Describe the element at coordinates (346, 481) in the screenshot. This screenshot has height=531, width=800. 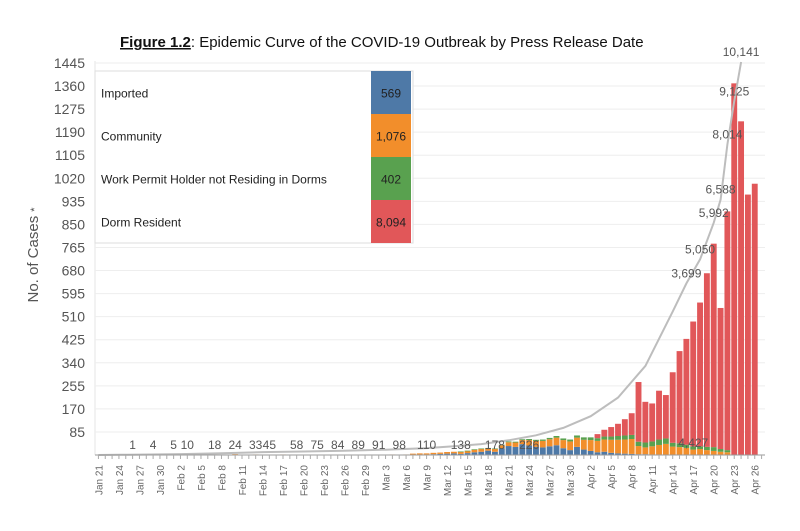
I see `x-tick-label: Feb 26` at that location.